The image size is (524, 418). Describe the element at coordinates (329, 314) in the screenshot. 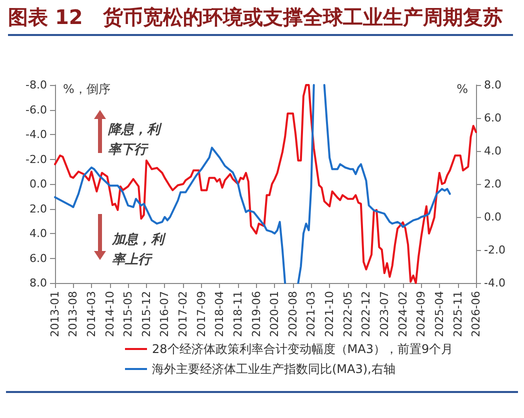

I see `x-tick-label: 2021-10` at that location.